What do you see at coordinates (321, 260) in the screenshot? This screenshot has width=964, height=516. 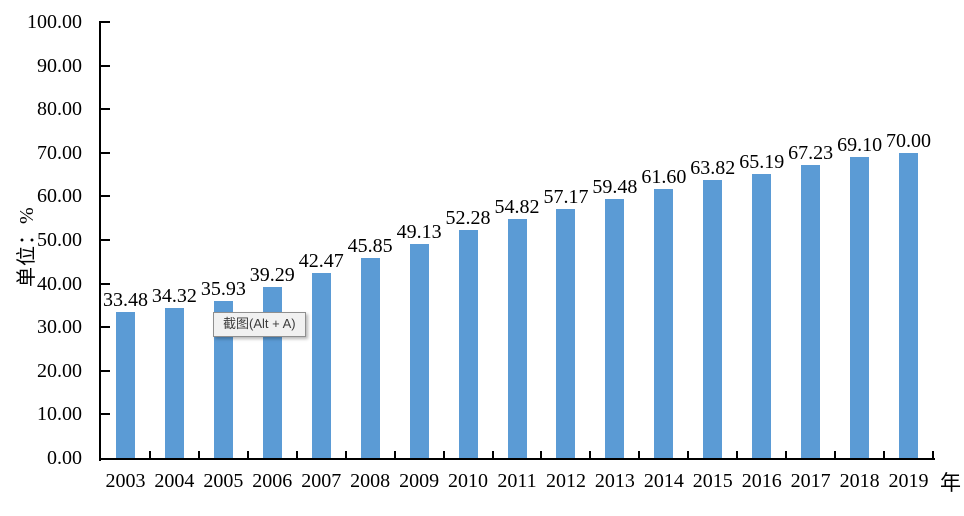 I see `bar-value-label: 42.47` at bounding box center [321, 260].